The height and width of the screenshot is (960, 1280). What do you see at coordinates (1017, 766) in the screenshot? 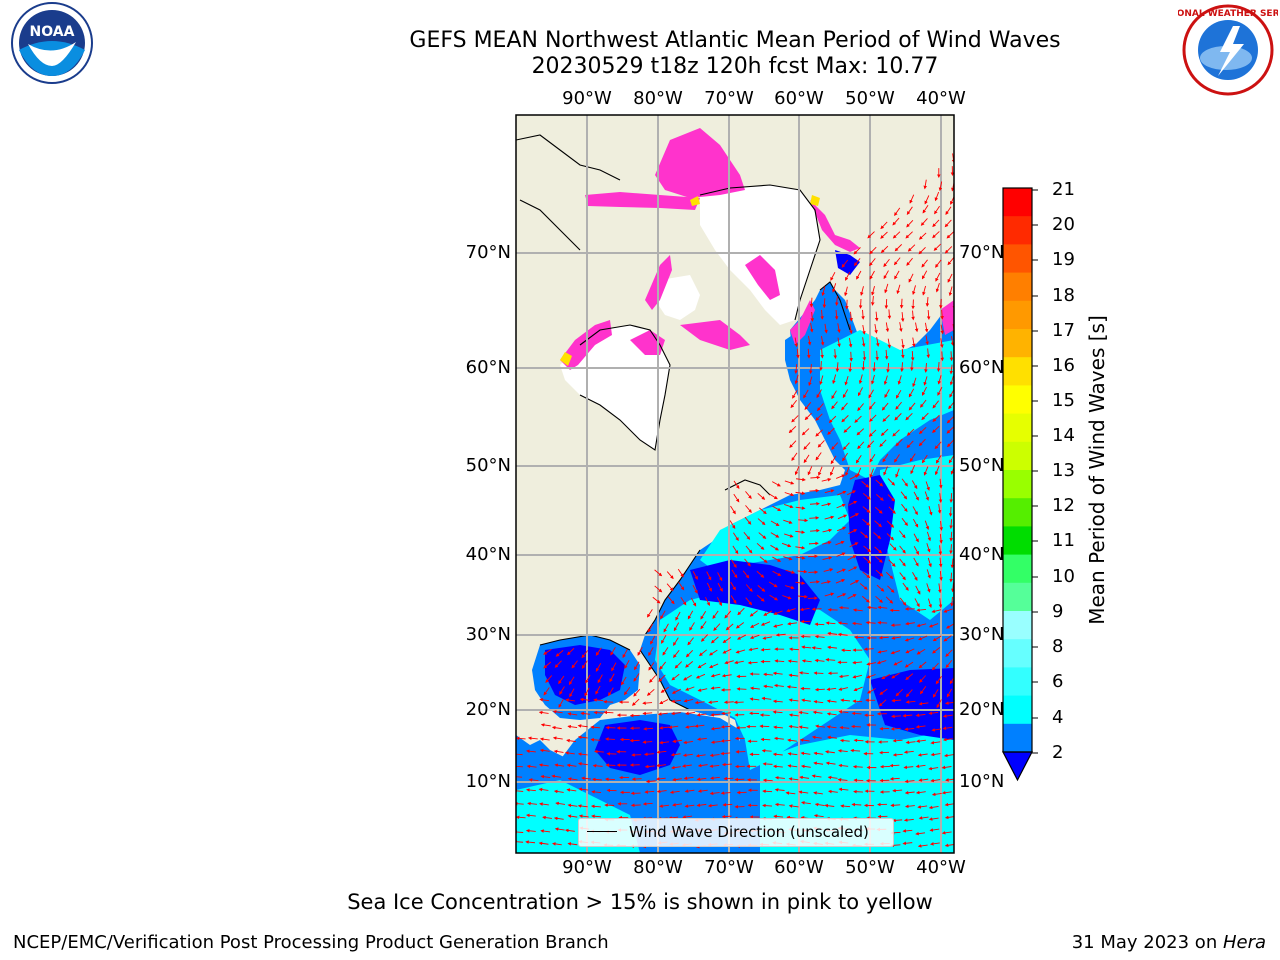
I see `colorbar-extend-triangle` at bounding box center [1017, 766].